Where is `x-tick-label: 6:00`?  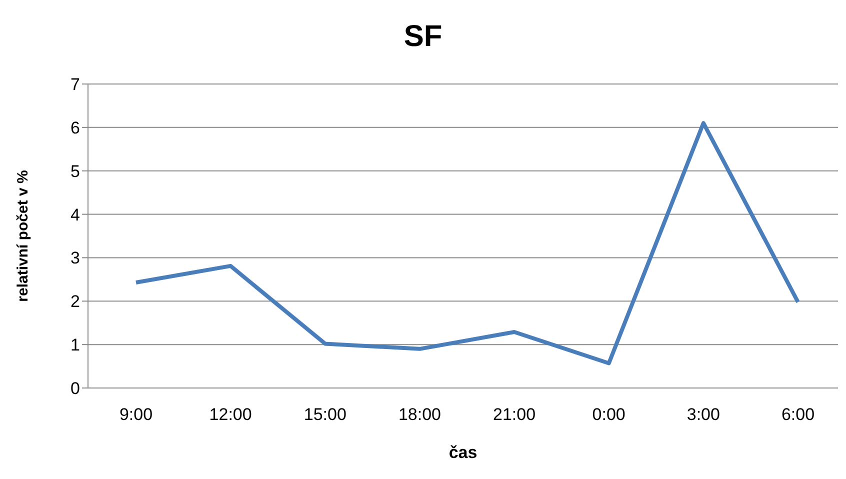
x-tick-label: 6:00 is located at coordinates (798, 414).